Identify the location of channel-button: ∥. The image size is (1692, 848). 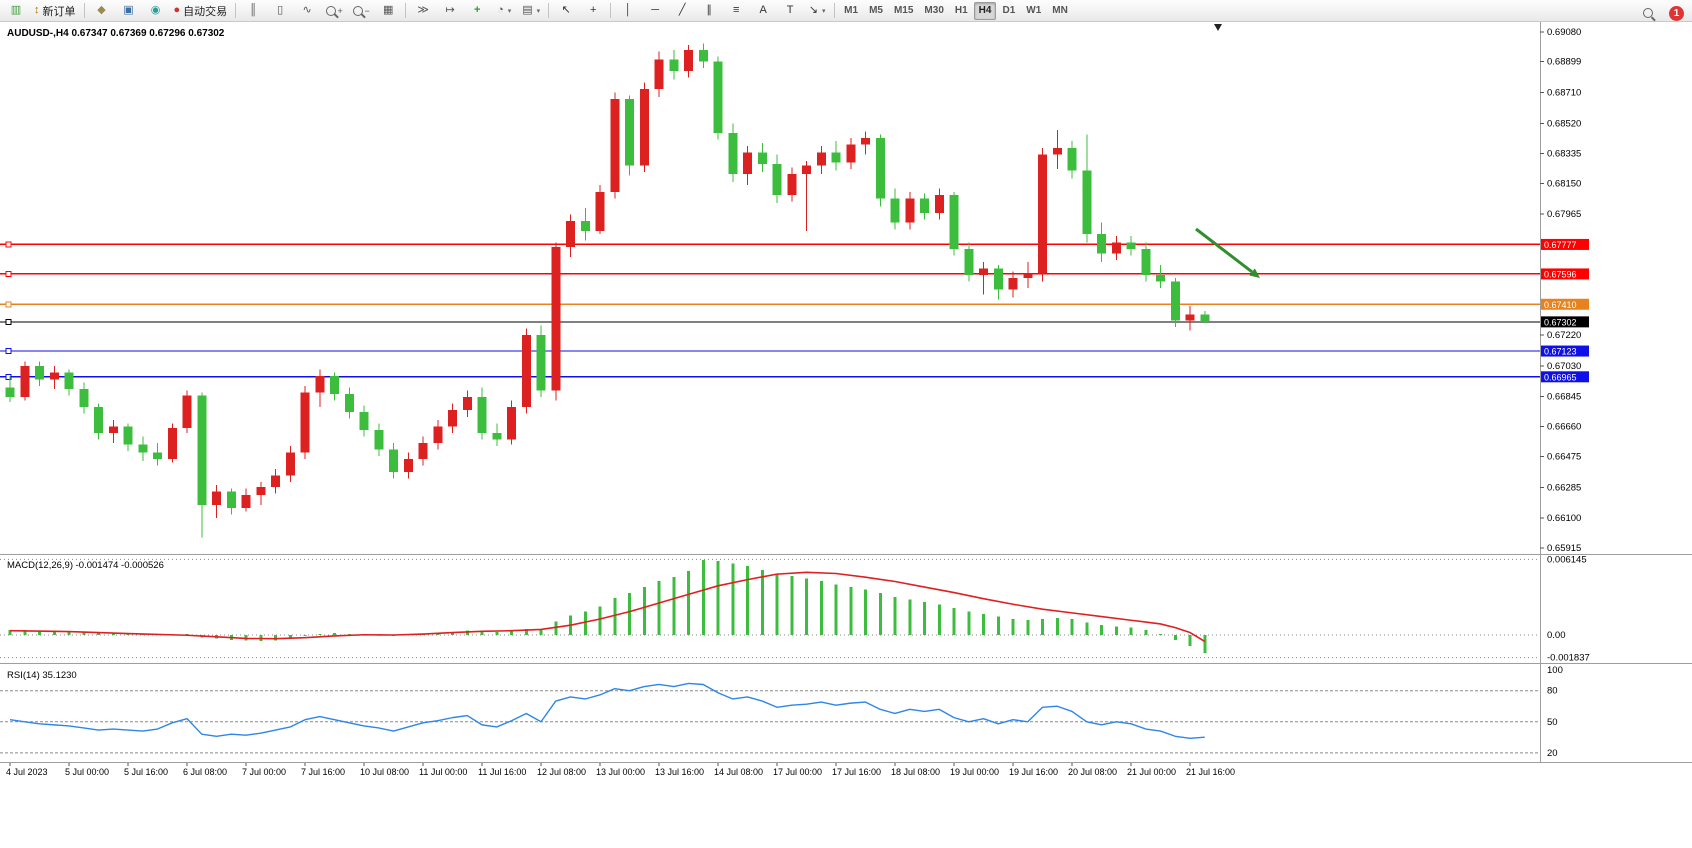
(709, 11).